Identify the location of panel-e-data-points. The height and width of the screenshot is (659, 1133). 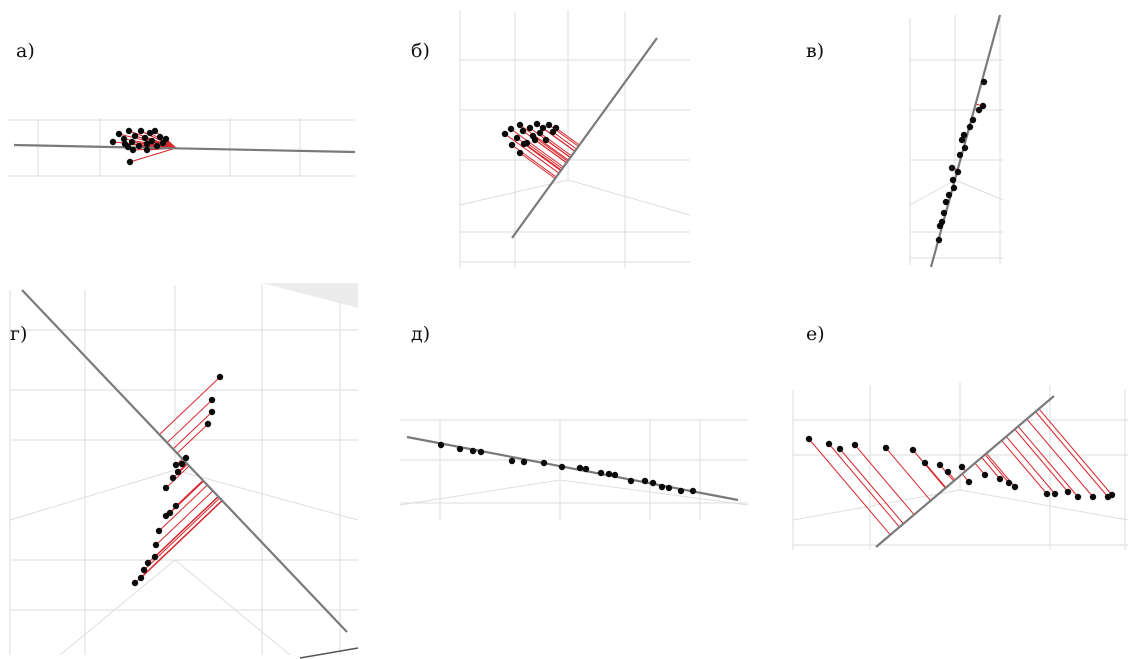
(960, 468).